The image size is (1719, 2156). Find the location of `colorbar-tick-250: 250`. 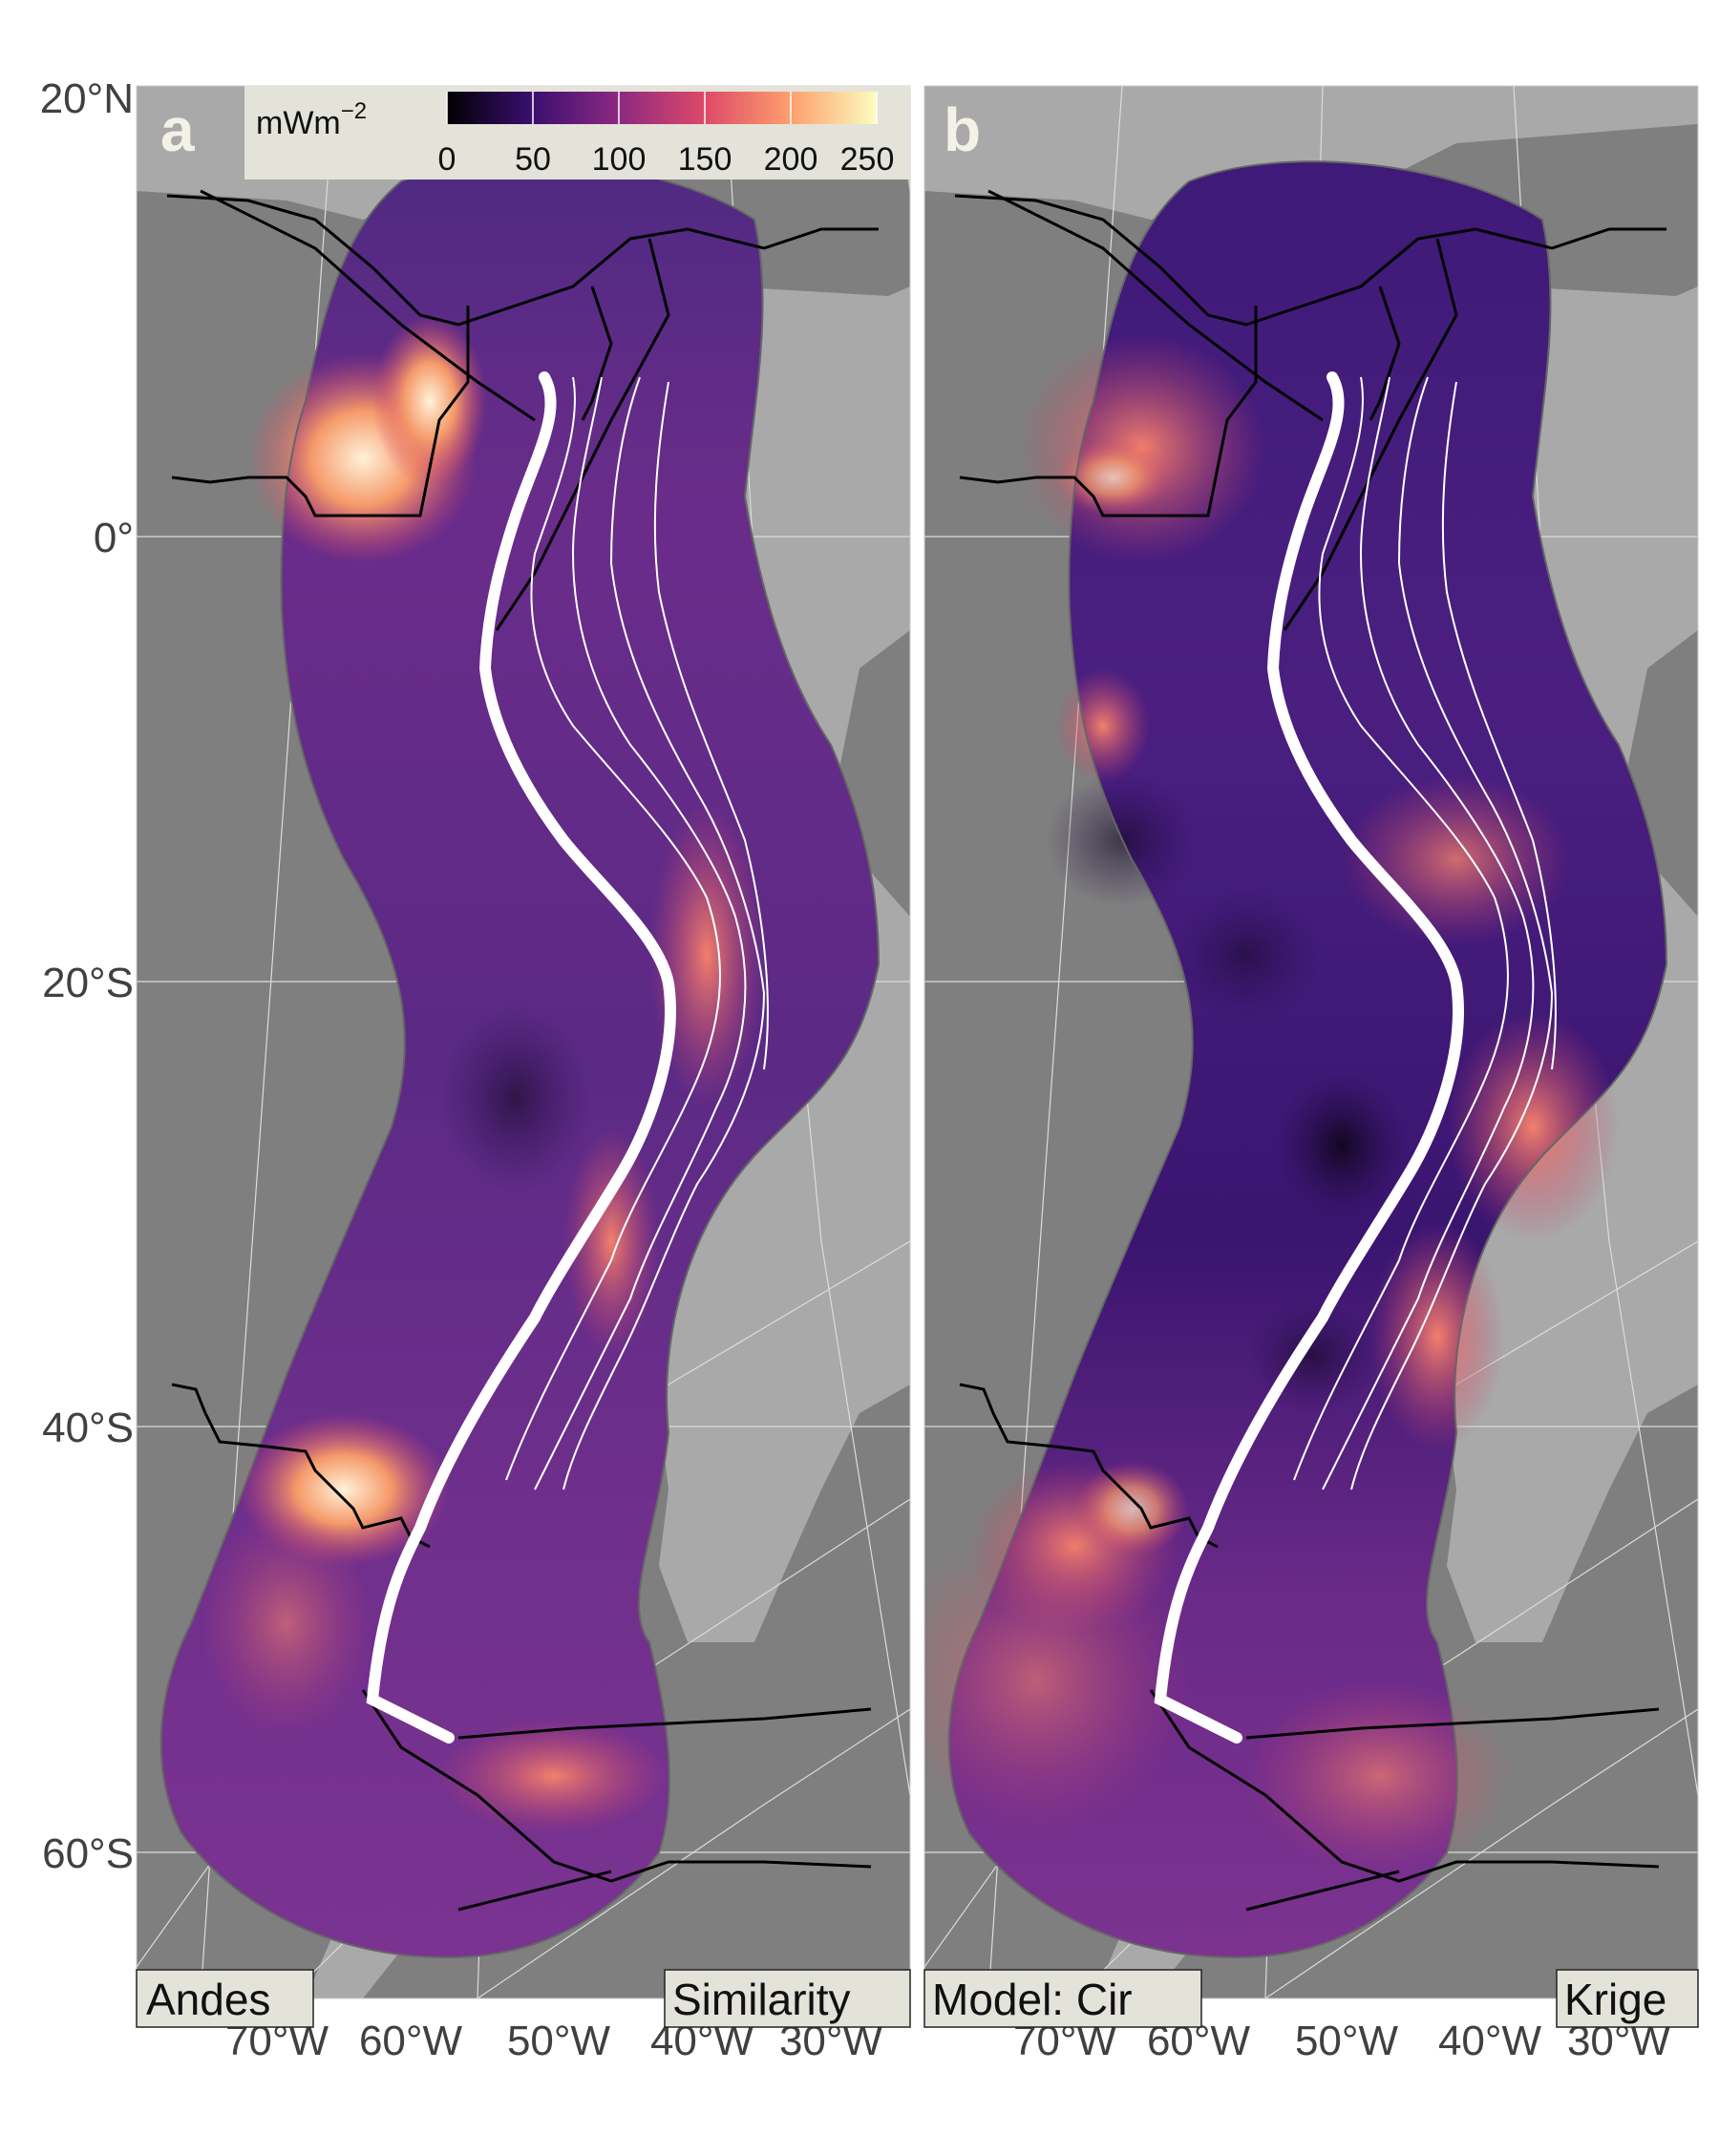

colorbar-tick-250: 250 is located at coordinates (867, 160).